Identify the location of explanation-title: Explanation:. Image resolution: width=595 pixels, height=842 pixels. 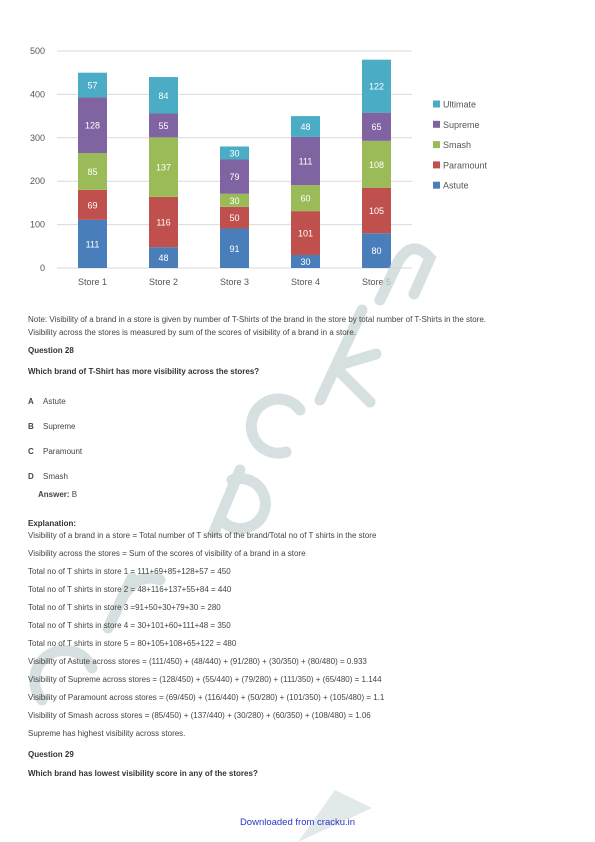
(52, 523).